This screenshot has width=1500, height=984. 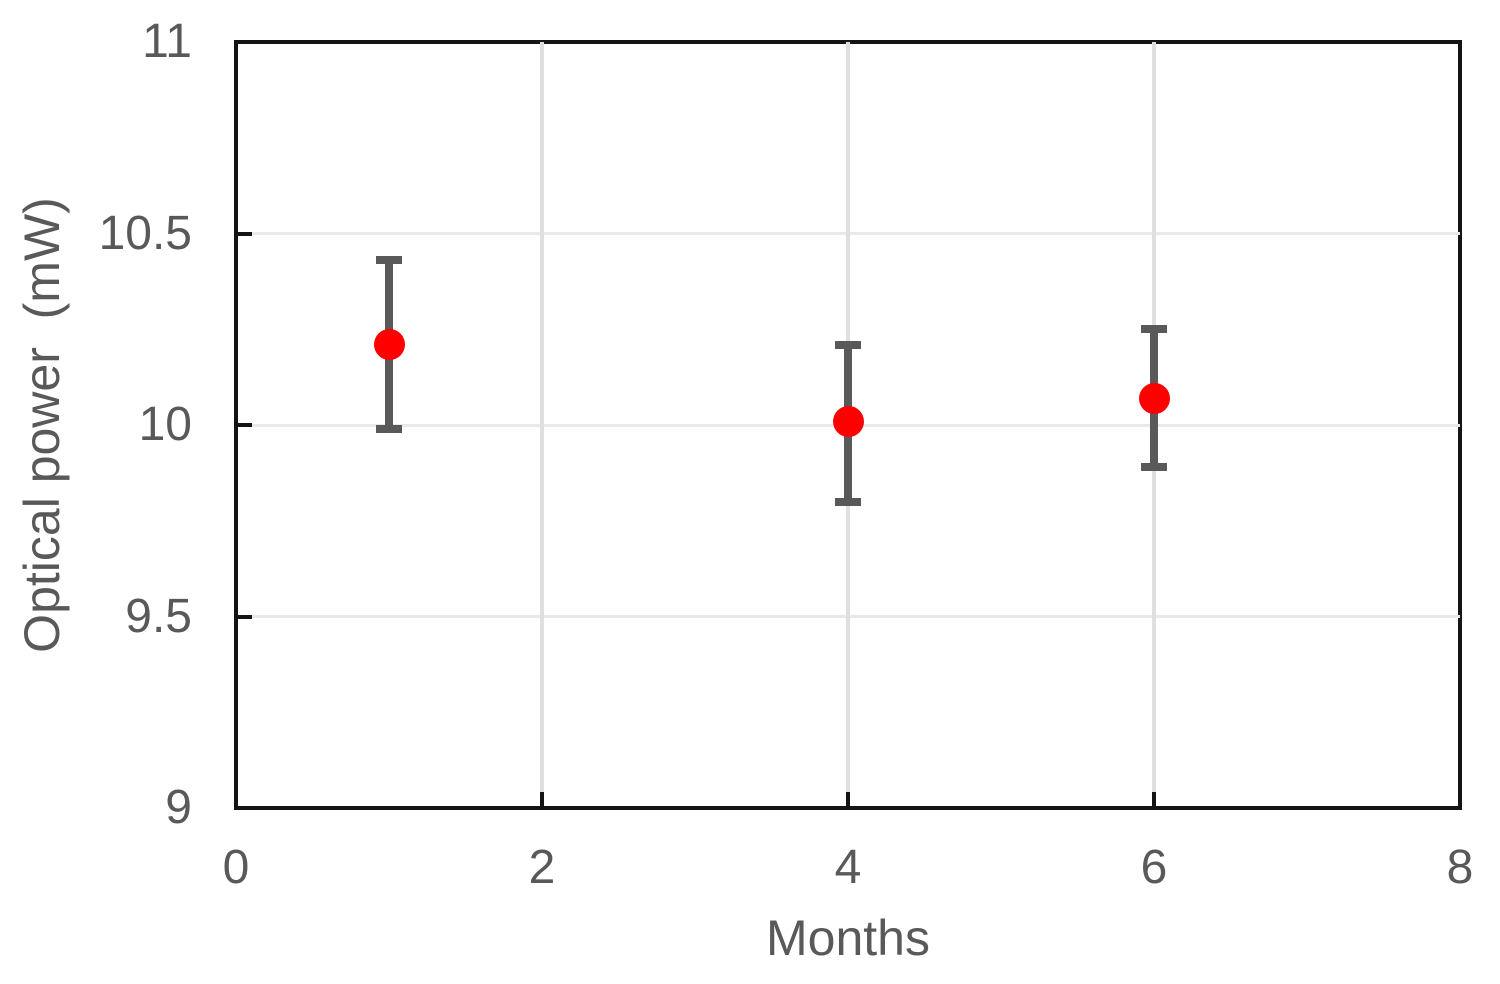 What do you see at coordinates (848, 867) in the screenshot?
I see `x-tick-label: 4` at bounding box center [848, 867].